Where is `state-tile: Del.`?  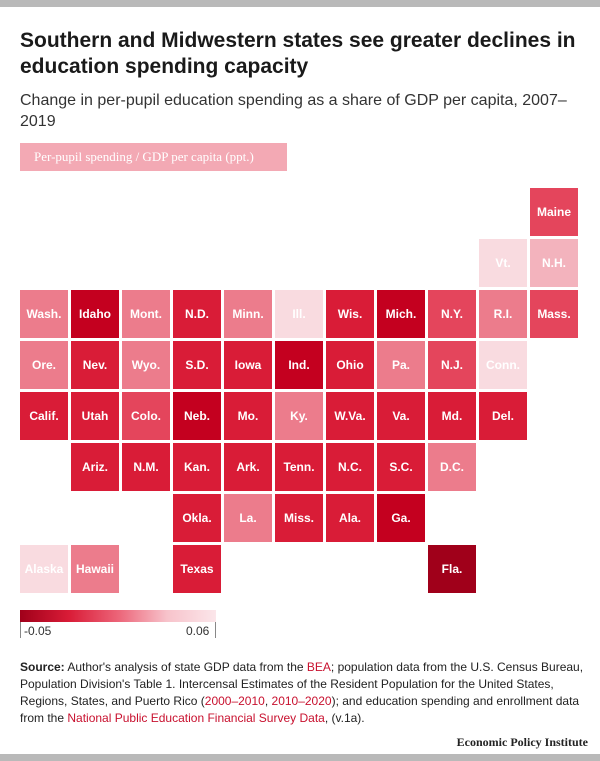 state-tile: Del. is located at coordinates (503, 416).